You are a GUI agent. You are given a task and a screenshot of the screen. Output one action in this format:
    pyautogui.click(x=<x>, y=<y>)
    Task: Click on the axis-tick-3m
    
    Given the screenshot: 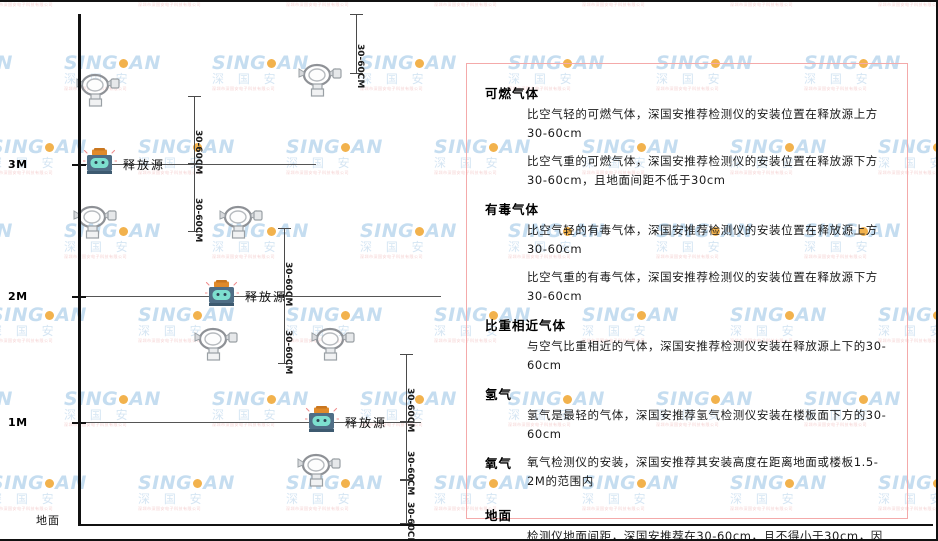 What is the action you would take?
    pyautogui.click(x=79, y=165)
    